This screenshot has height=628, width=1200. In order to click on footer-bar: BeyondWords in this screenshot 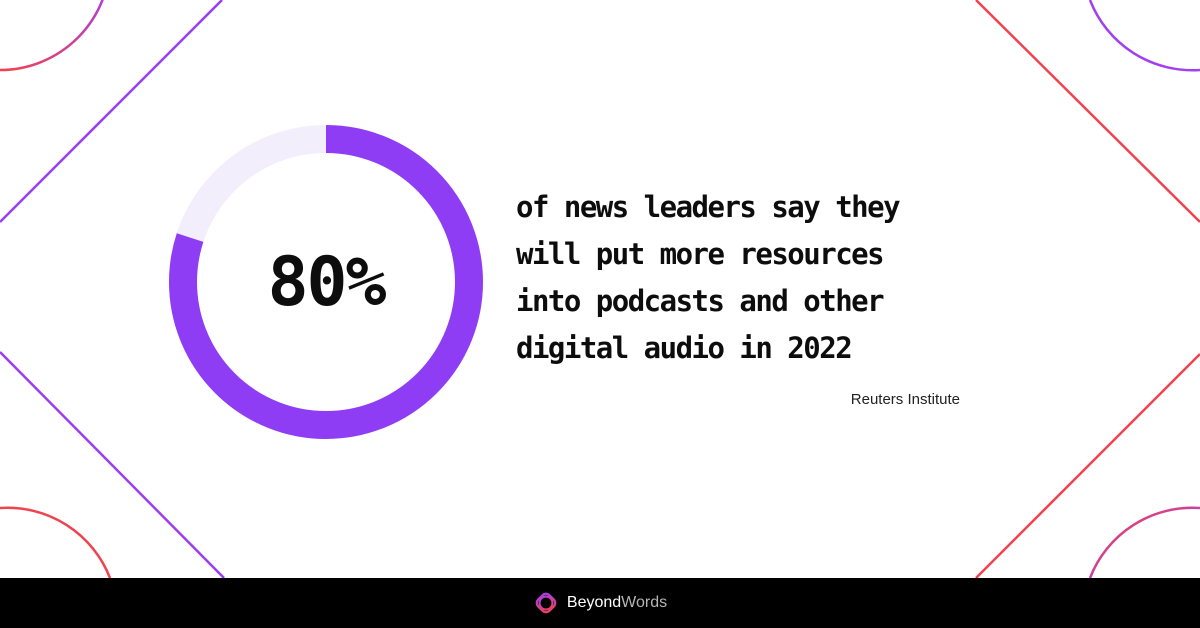, I will do `click(600, 603)`.